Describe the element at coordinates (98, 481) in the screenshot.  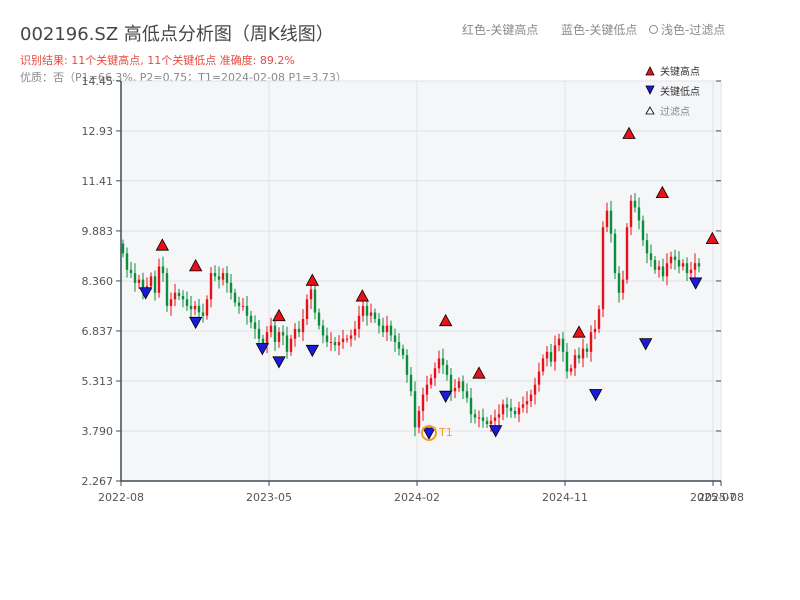
I see `y-tick-label: 2.267` at that location.